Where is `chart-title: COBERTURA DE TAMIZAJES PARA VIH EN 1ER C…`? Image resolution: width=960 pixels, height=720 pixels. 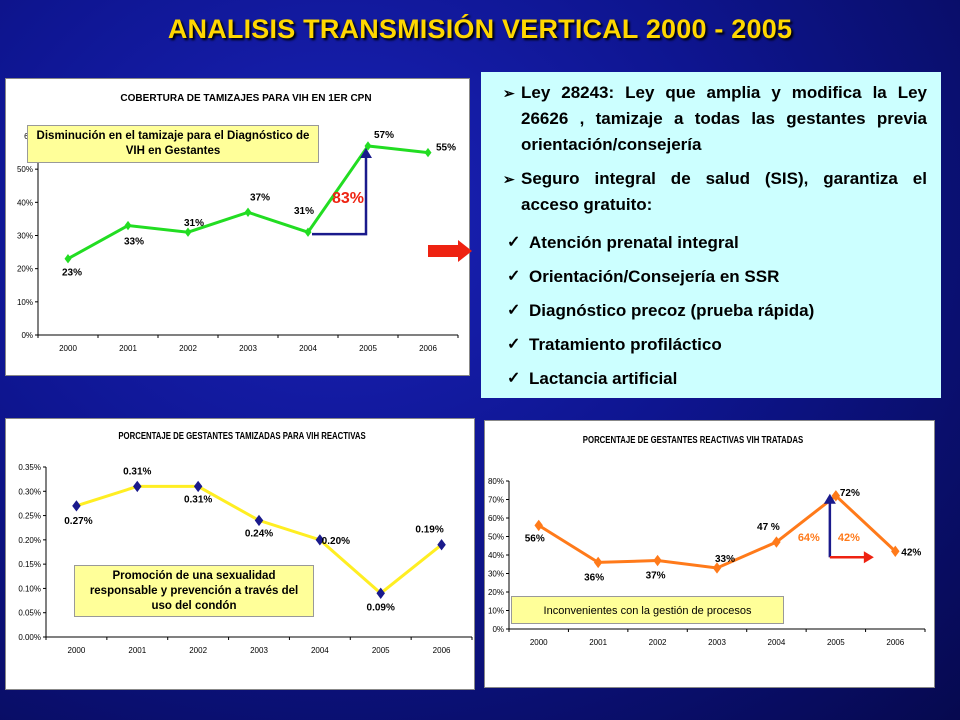 chart-title: COBERTURA DE TAMIZAJES PARA VIH EN 1ER C… is located at coordinates (245, 98).